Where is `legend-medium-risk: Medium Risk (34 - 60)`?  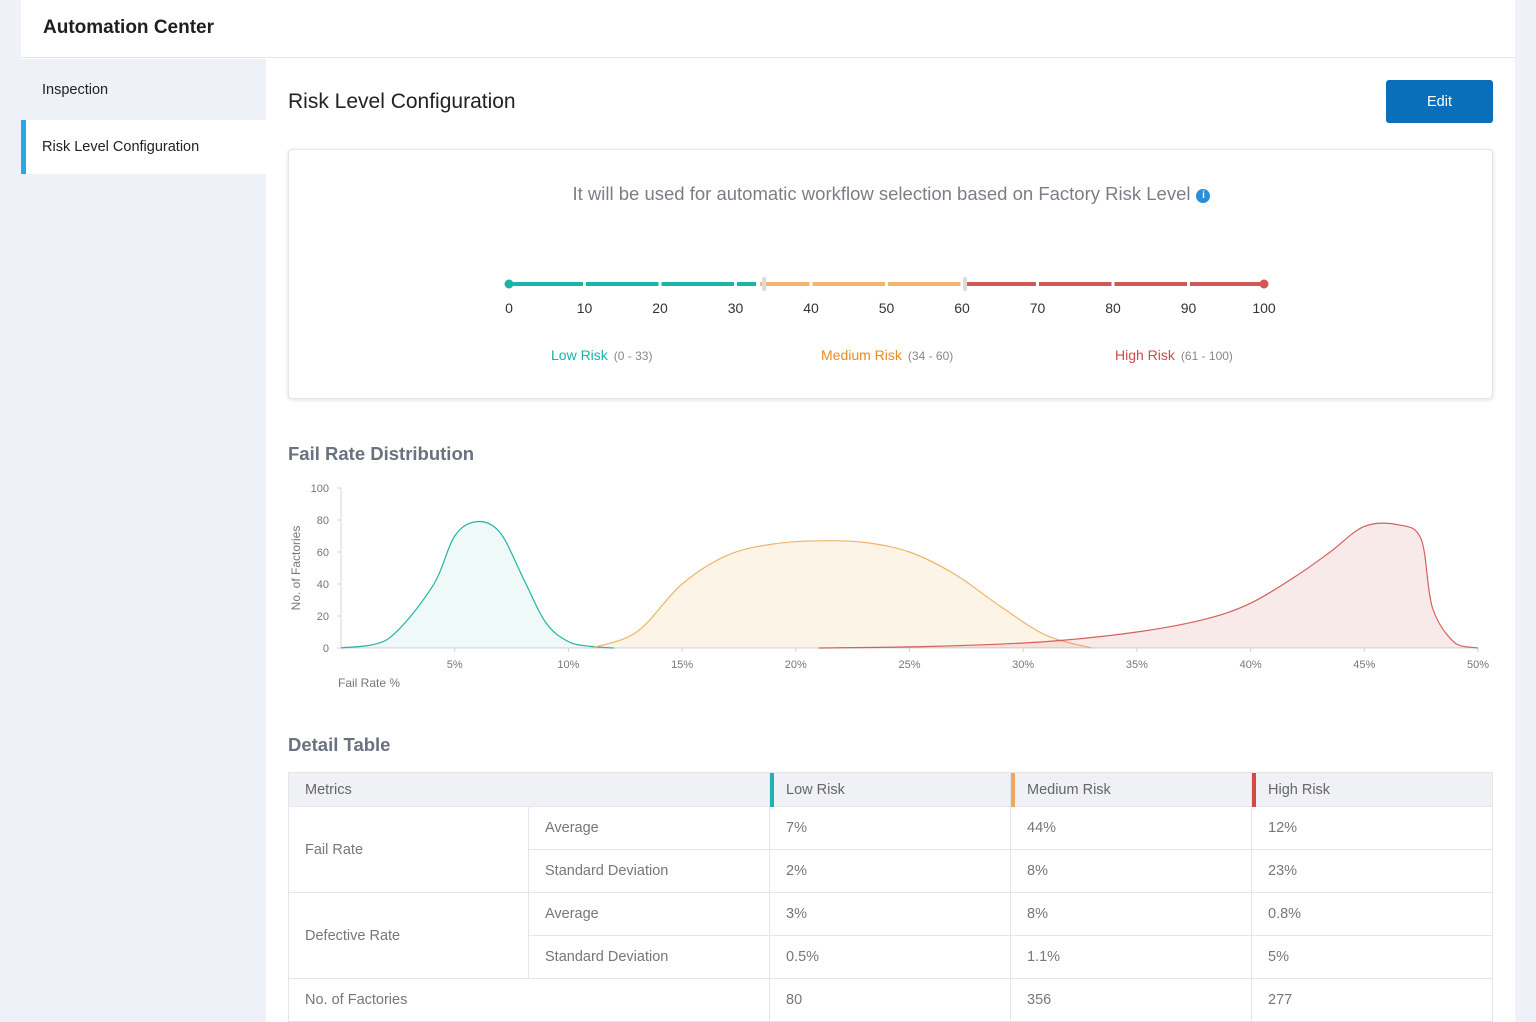 legend-medium-risk: Medium Risk (34 - 60) is located at coordinates (887, 355).